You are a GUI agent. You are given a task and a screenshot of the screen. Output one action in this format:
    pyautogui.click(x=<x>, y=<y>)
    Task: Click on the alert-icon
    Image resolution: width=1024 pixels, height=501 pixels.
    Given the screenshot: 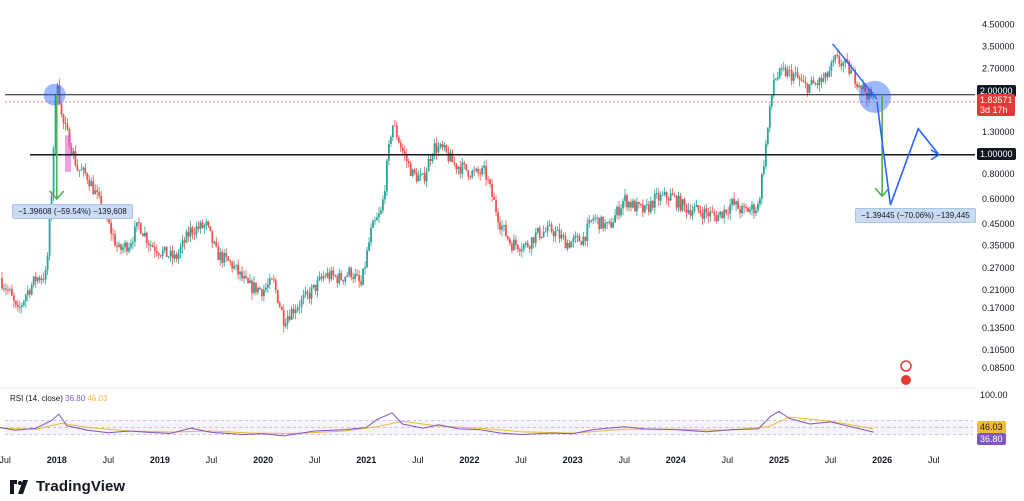 What is the action you would take?
    pyautogui.click(x=906, y=366)
    